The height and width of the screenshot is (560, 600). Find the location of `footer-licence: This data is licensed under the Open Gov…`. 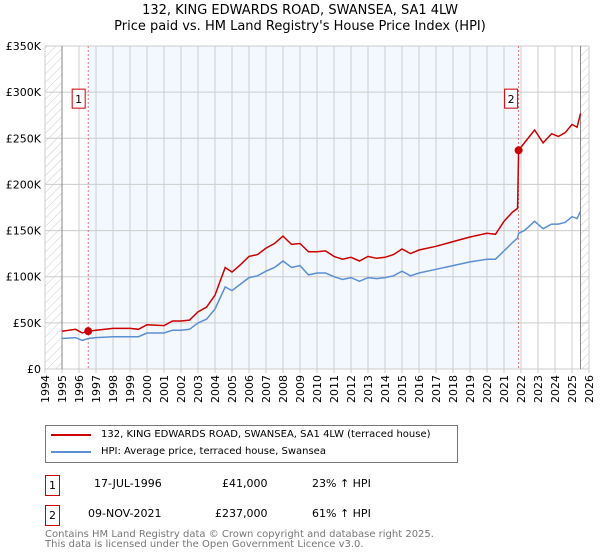

footer-licence: This data is licensed under the Open Gov… is located at coordinates (204, 544).